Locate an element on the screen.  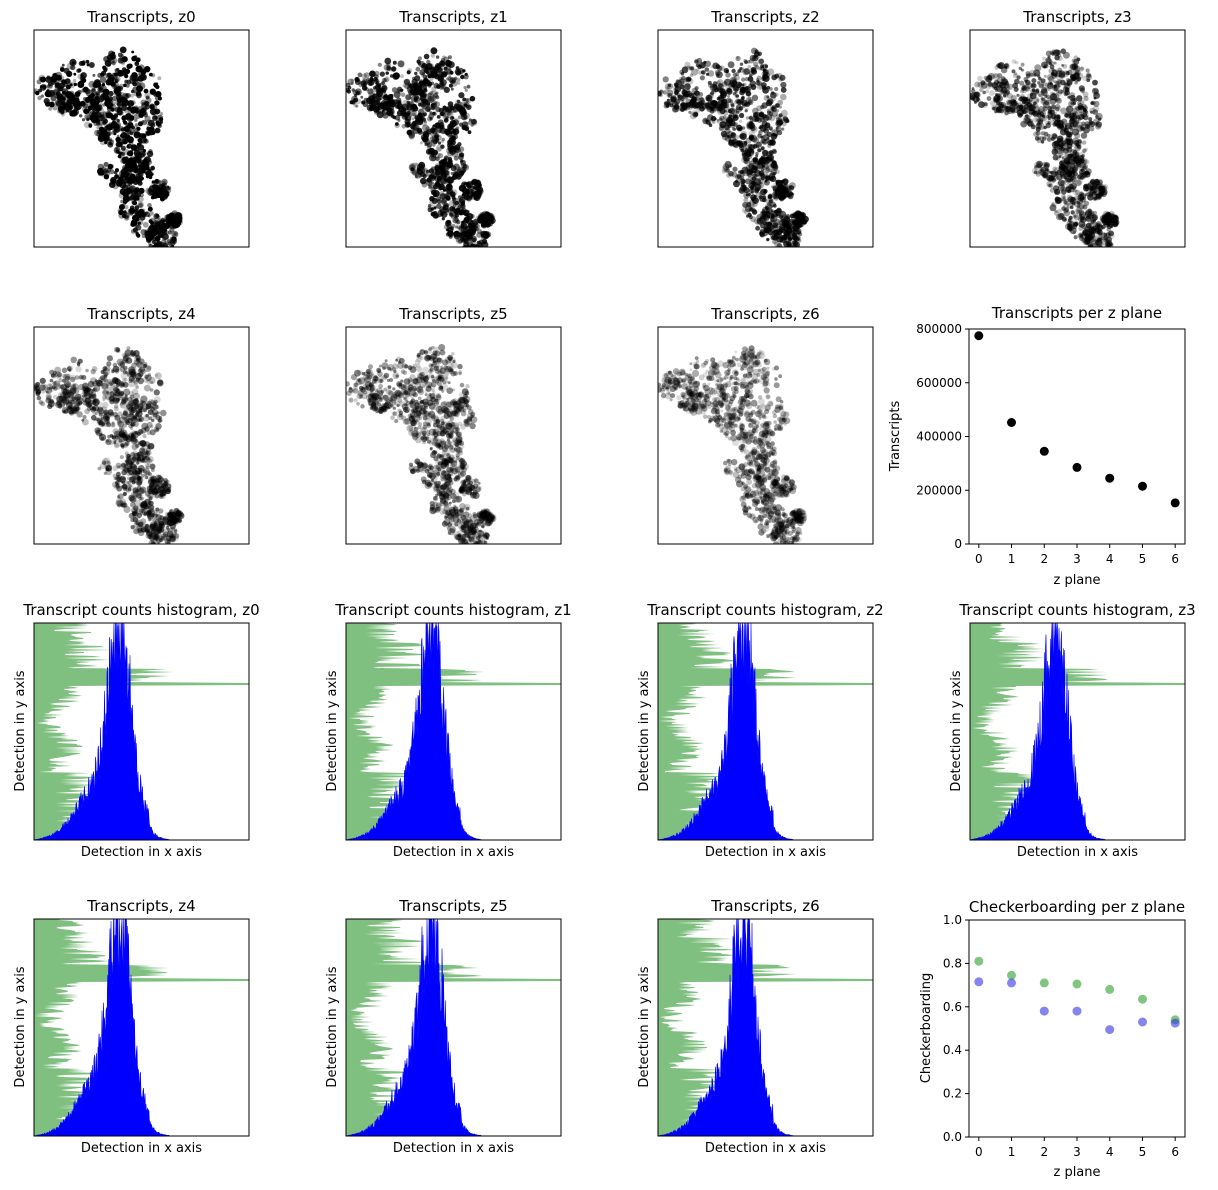
panel-title: Transcripts, z4 is located at coordinates (140, 314).